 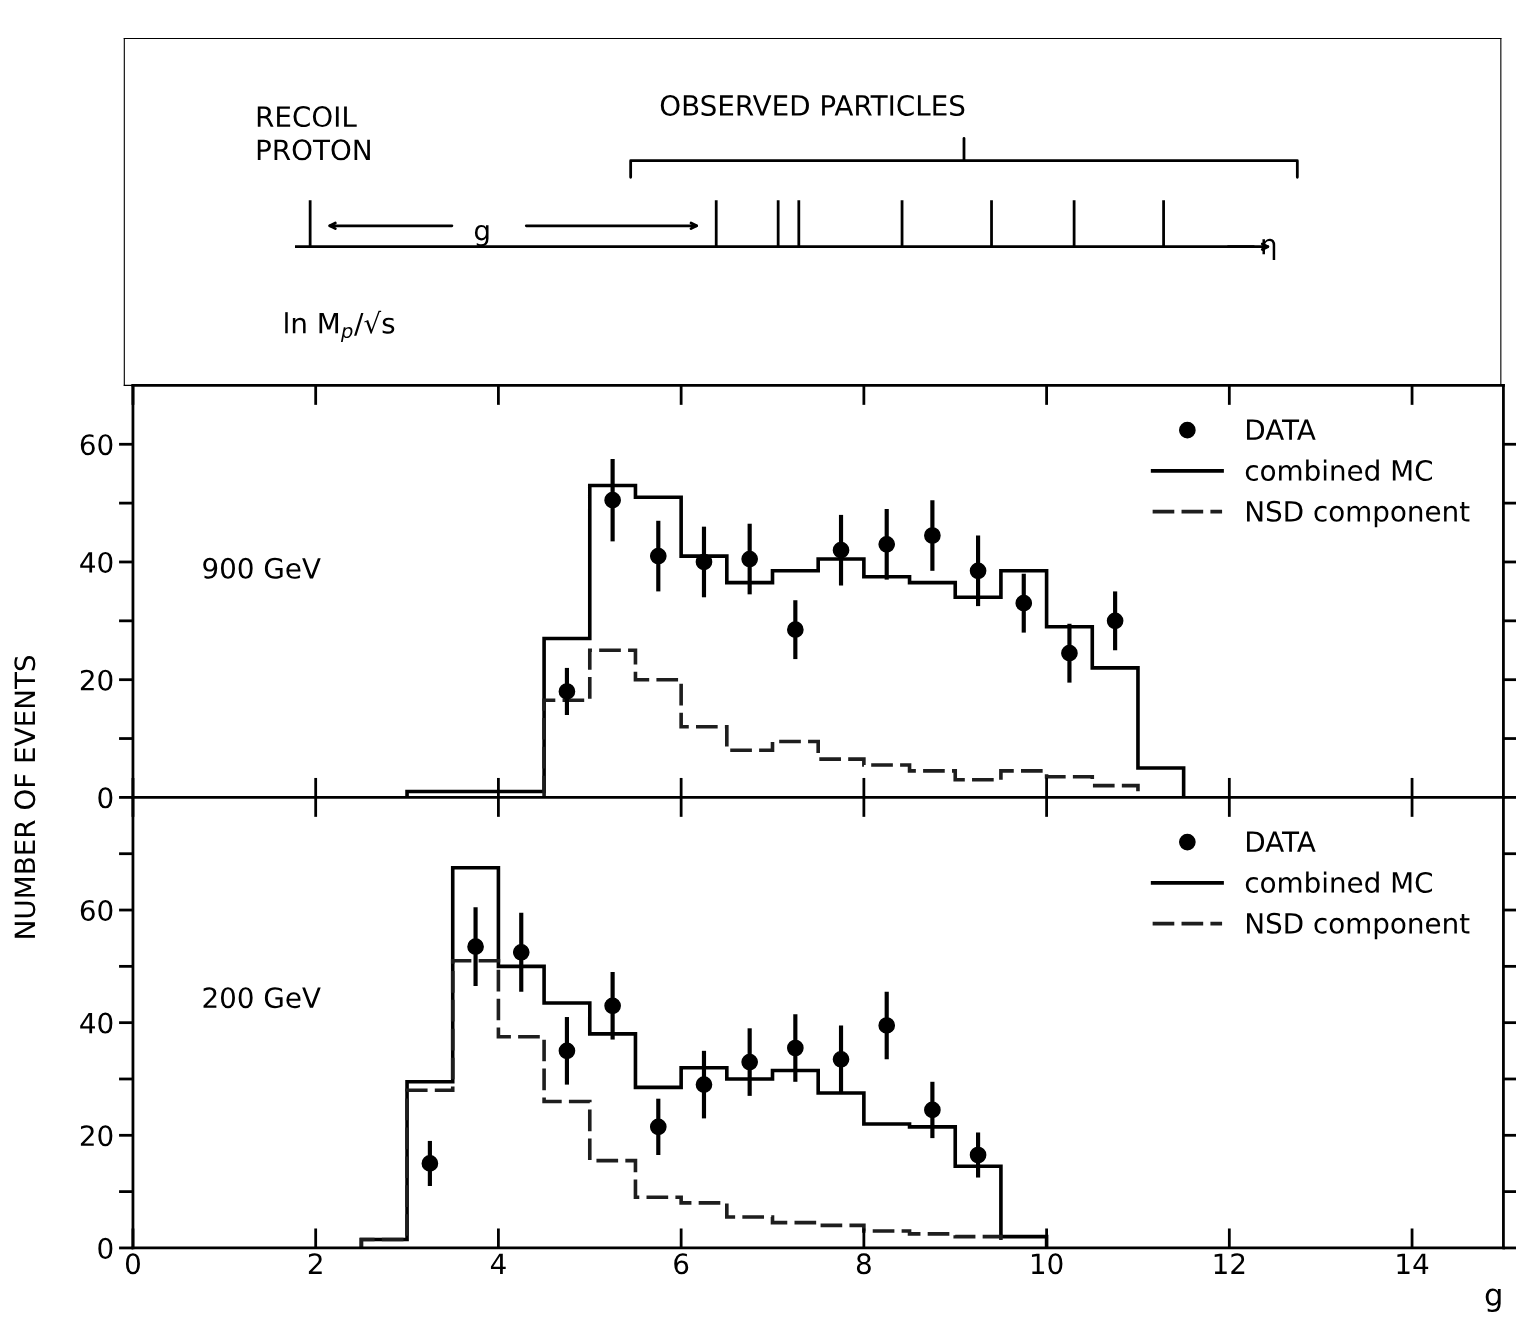 I want to click on text: OBSERVED PARTICLES, so click(x=812, y=105).